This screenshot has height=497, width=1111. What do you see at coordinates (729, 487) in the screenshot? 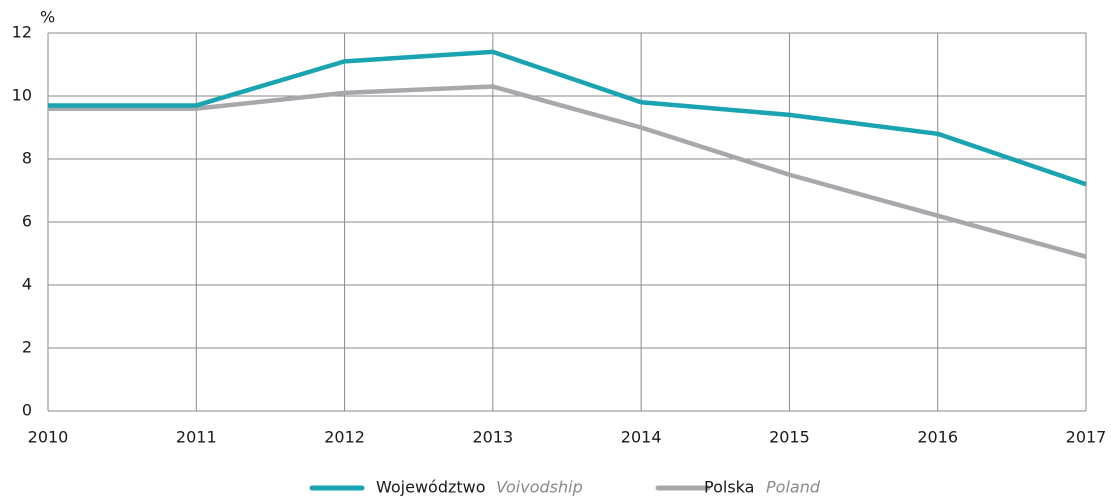
I see `legend-label: Polska` at bounding box center [729, 487].